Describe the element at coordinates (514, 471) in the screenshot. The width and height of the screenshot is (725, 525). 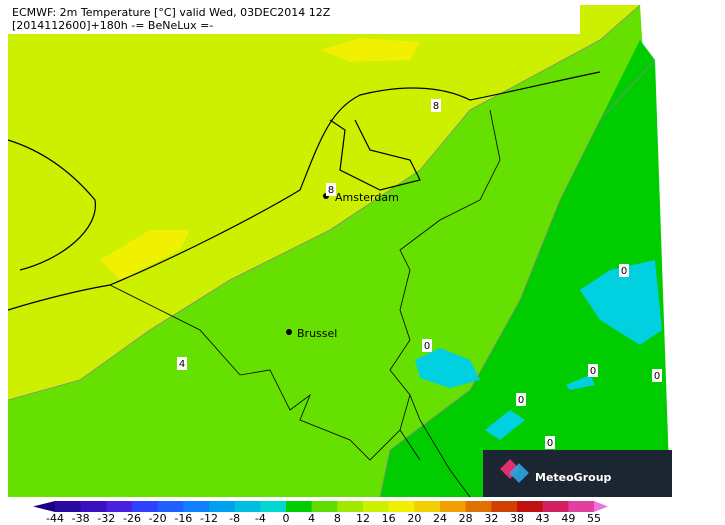
I see `logo-icon` at that location.